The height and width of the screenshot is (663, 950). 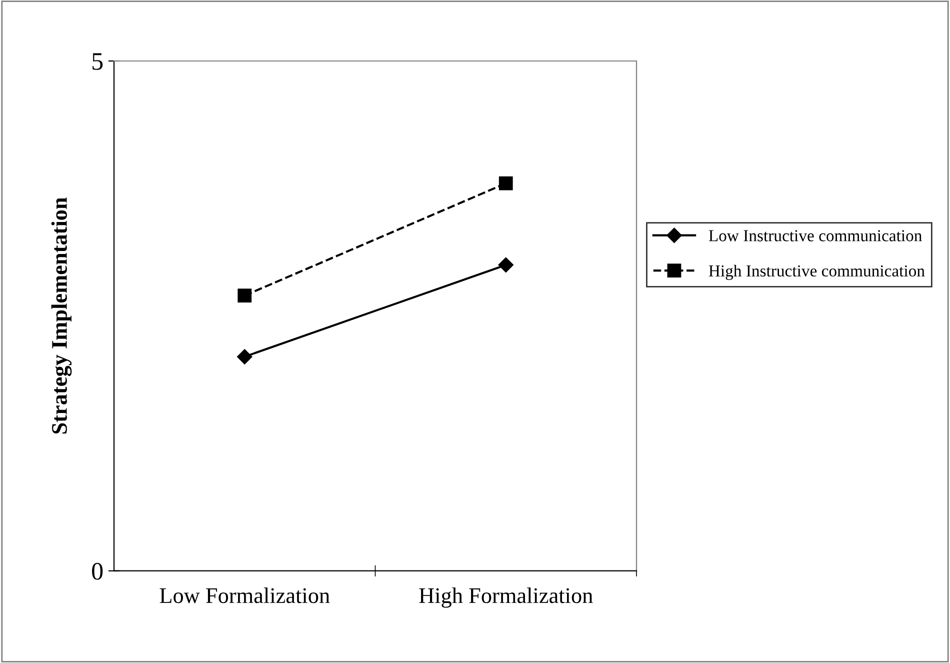 I want to click on x-tick-label: High Formalization, so click(x=506, y=598).